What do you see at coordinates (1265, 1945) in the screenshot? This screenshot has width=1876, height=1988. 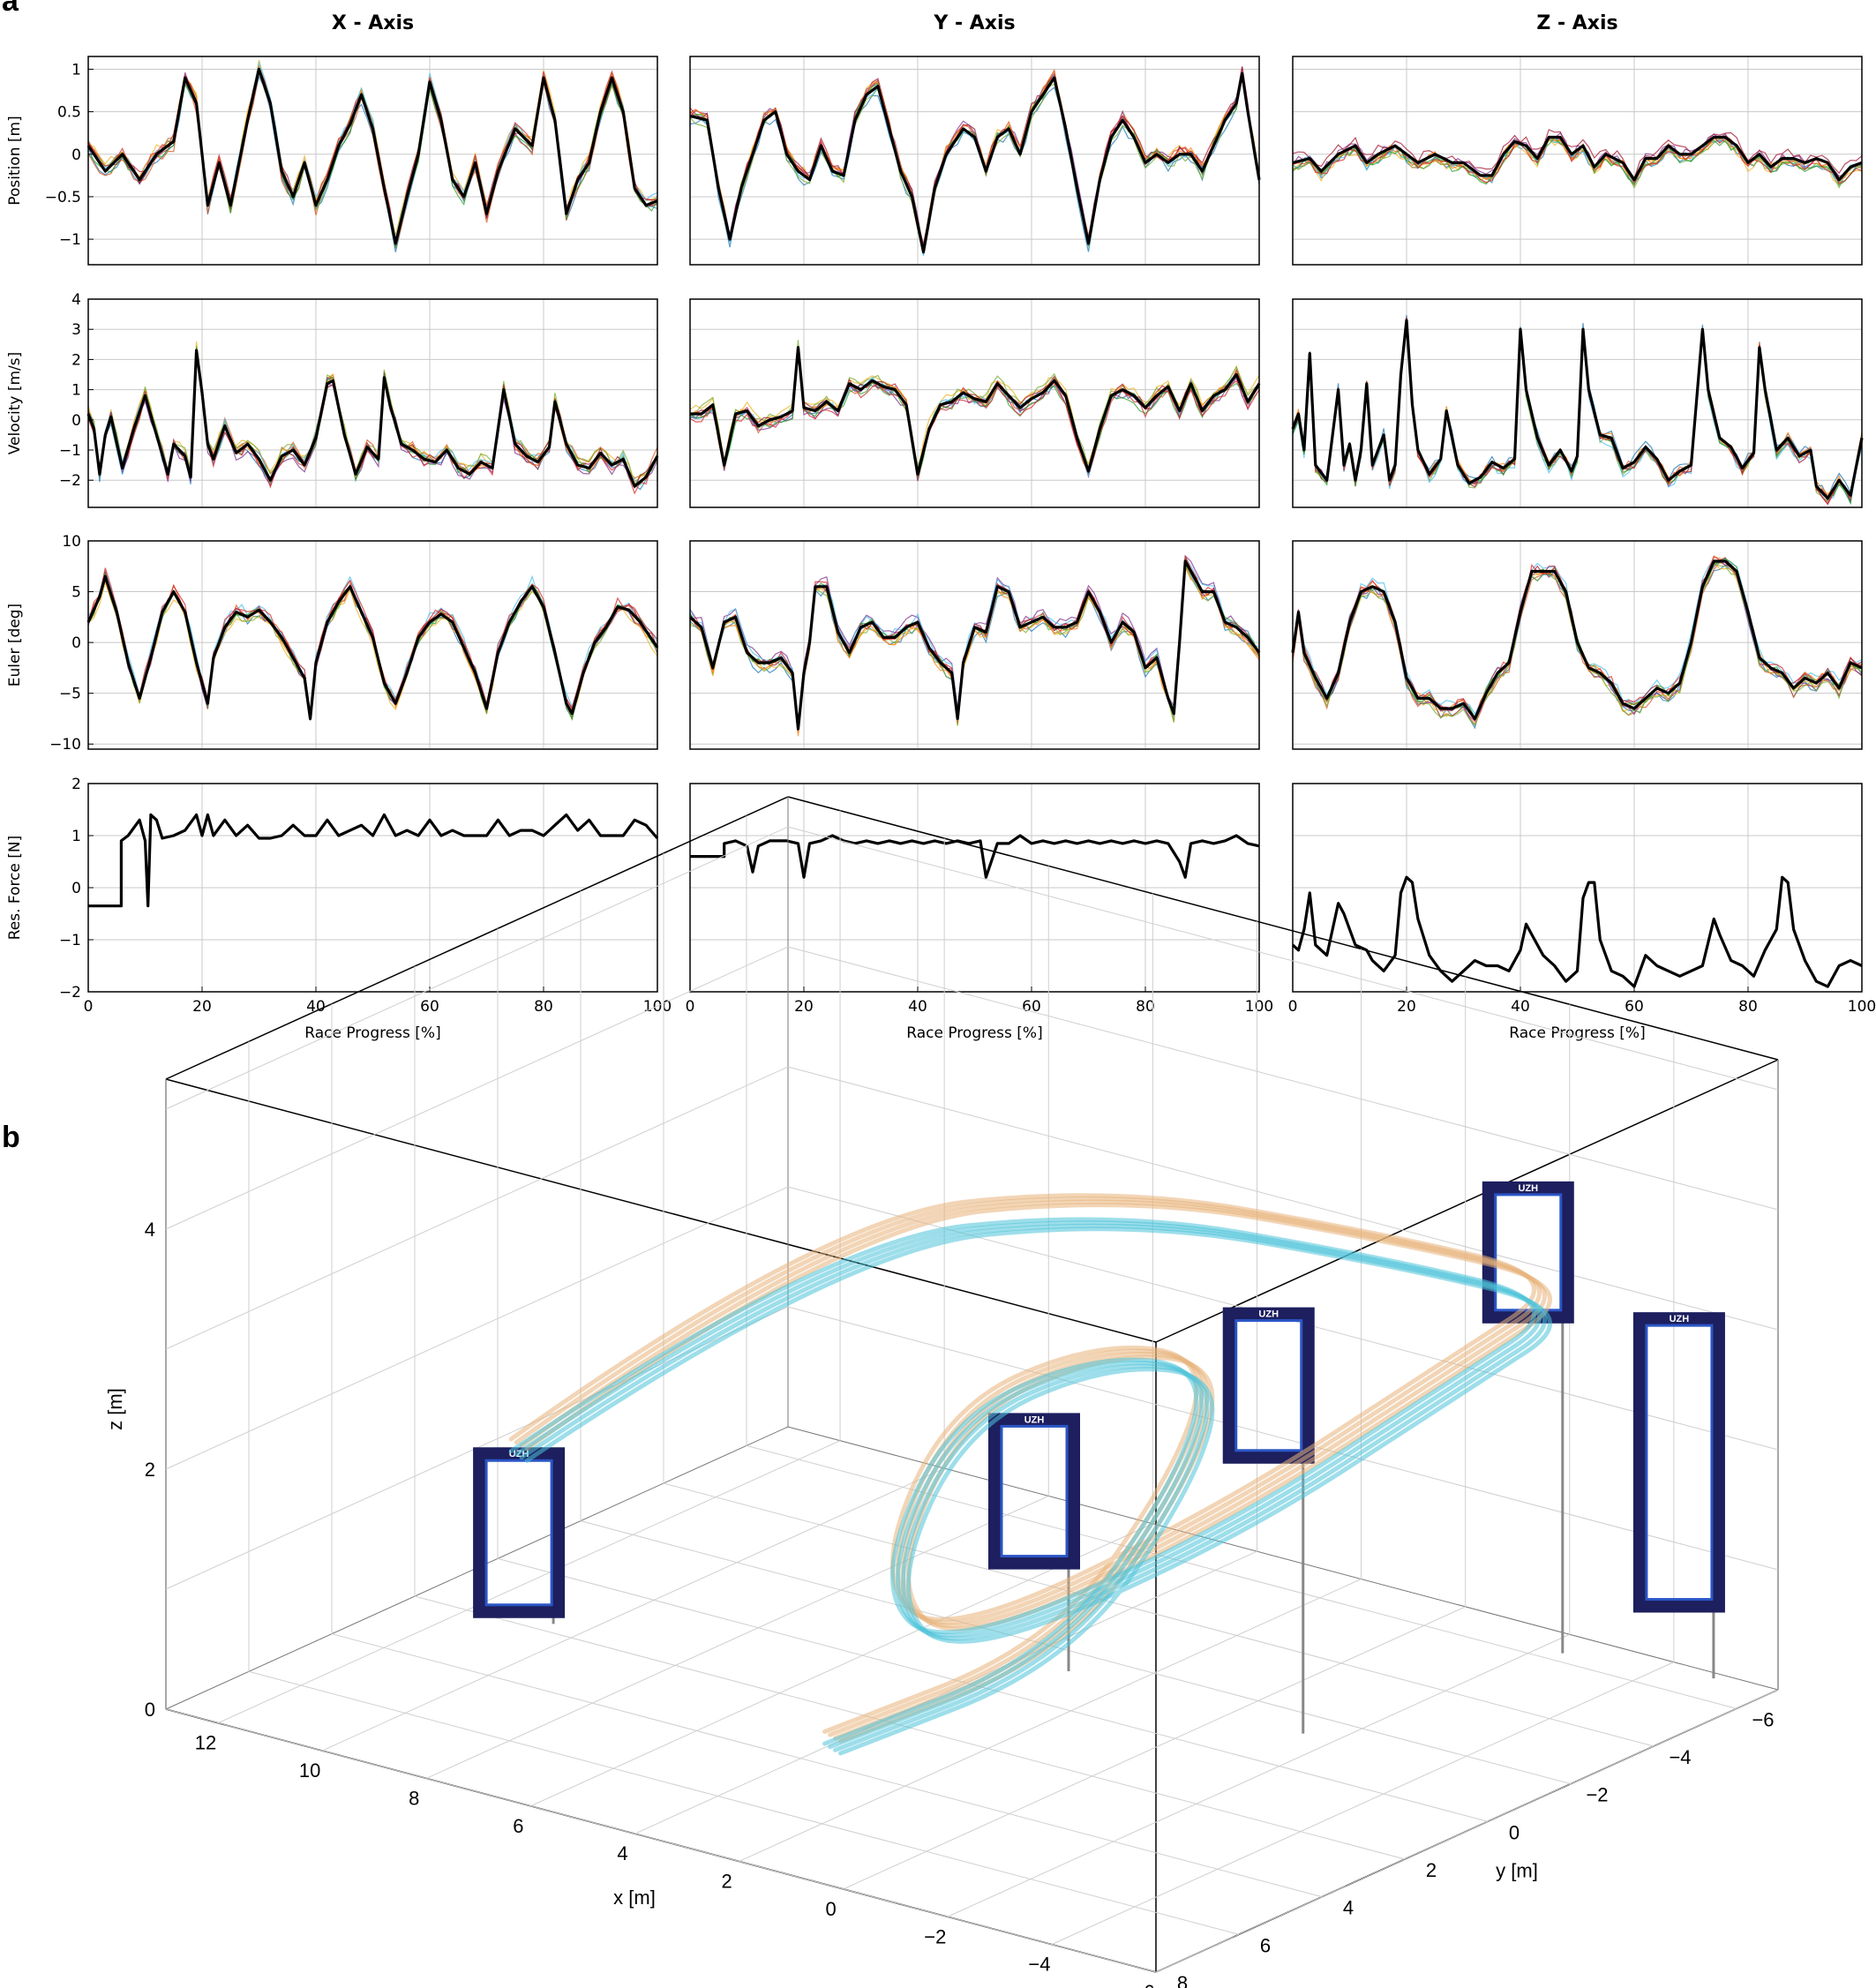 I see `y-tick-label: 6` at bounding box center [1265, 1945].